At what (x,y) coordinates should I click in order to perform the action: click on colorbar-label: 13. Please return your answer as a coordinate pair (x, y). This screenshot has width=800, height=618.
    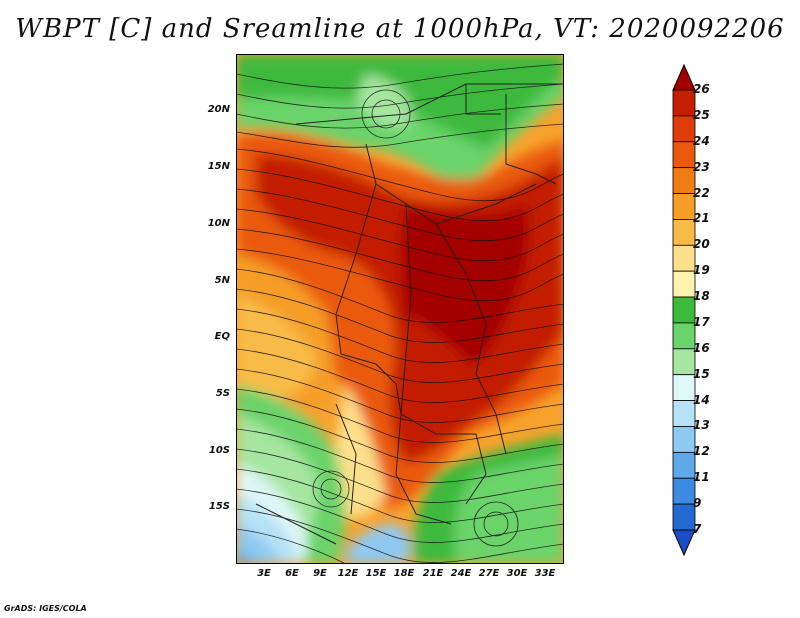
    Looking at the image, I should click on (701, 425).